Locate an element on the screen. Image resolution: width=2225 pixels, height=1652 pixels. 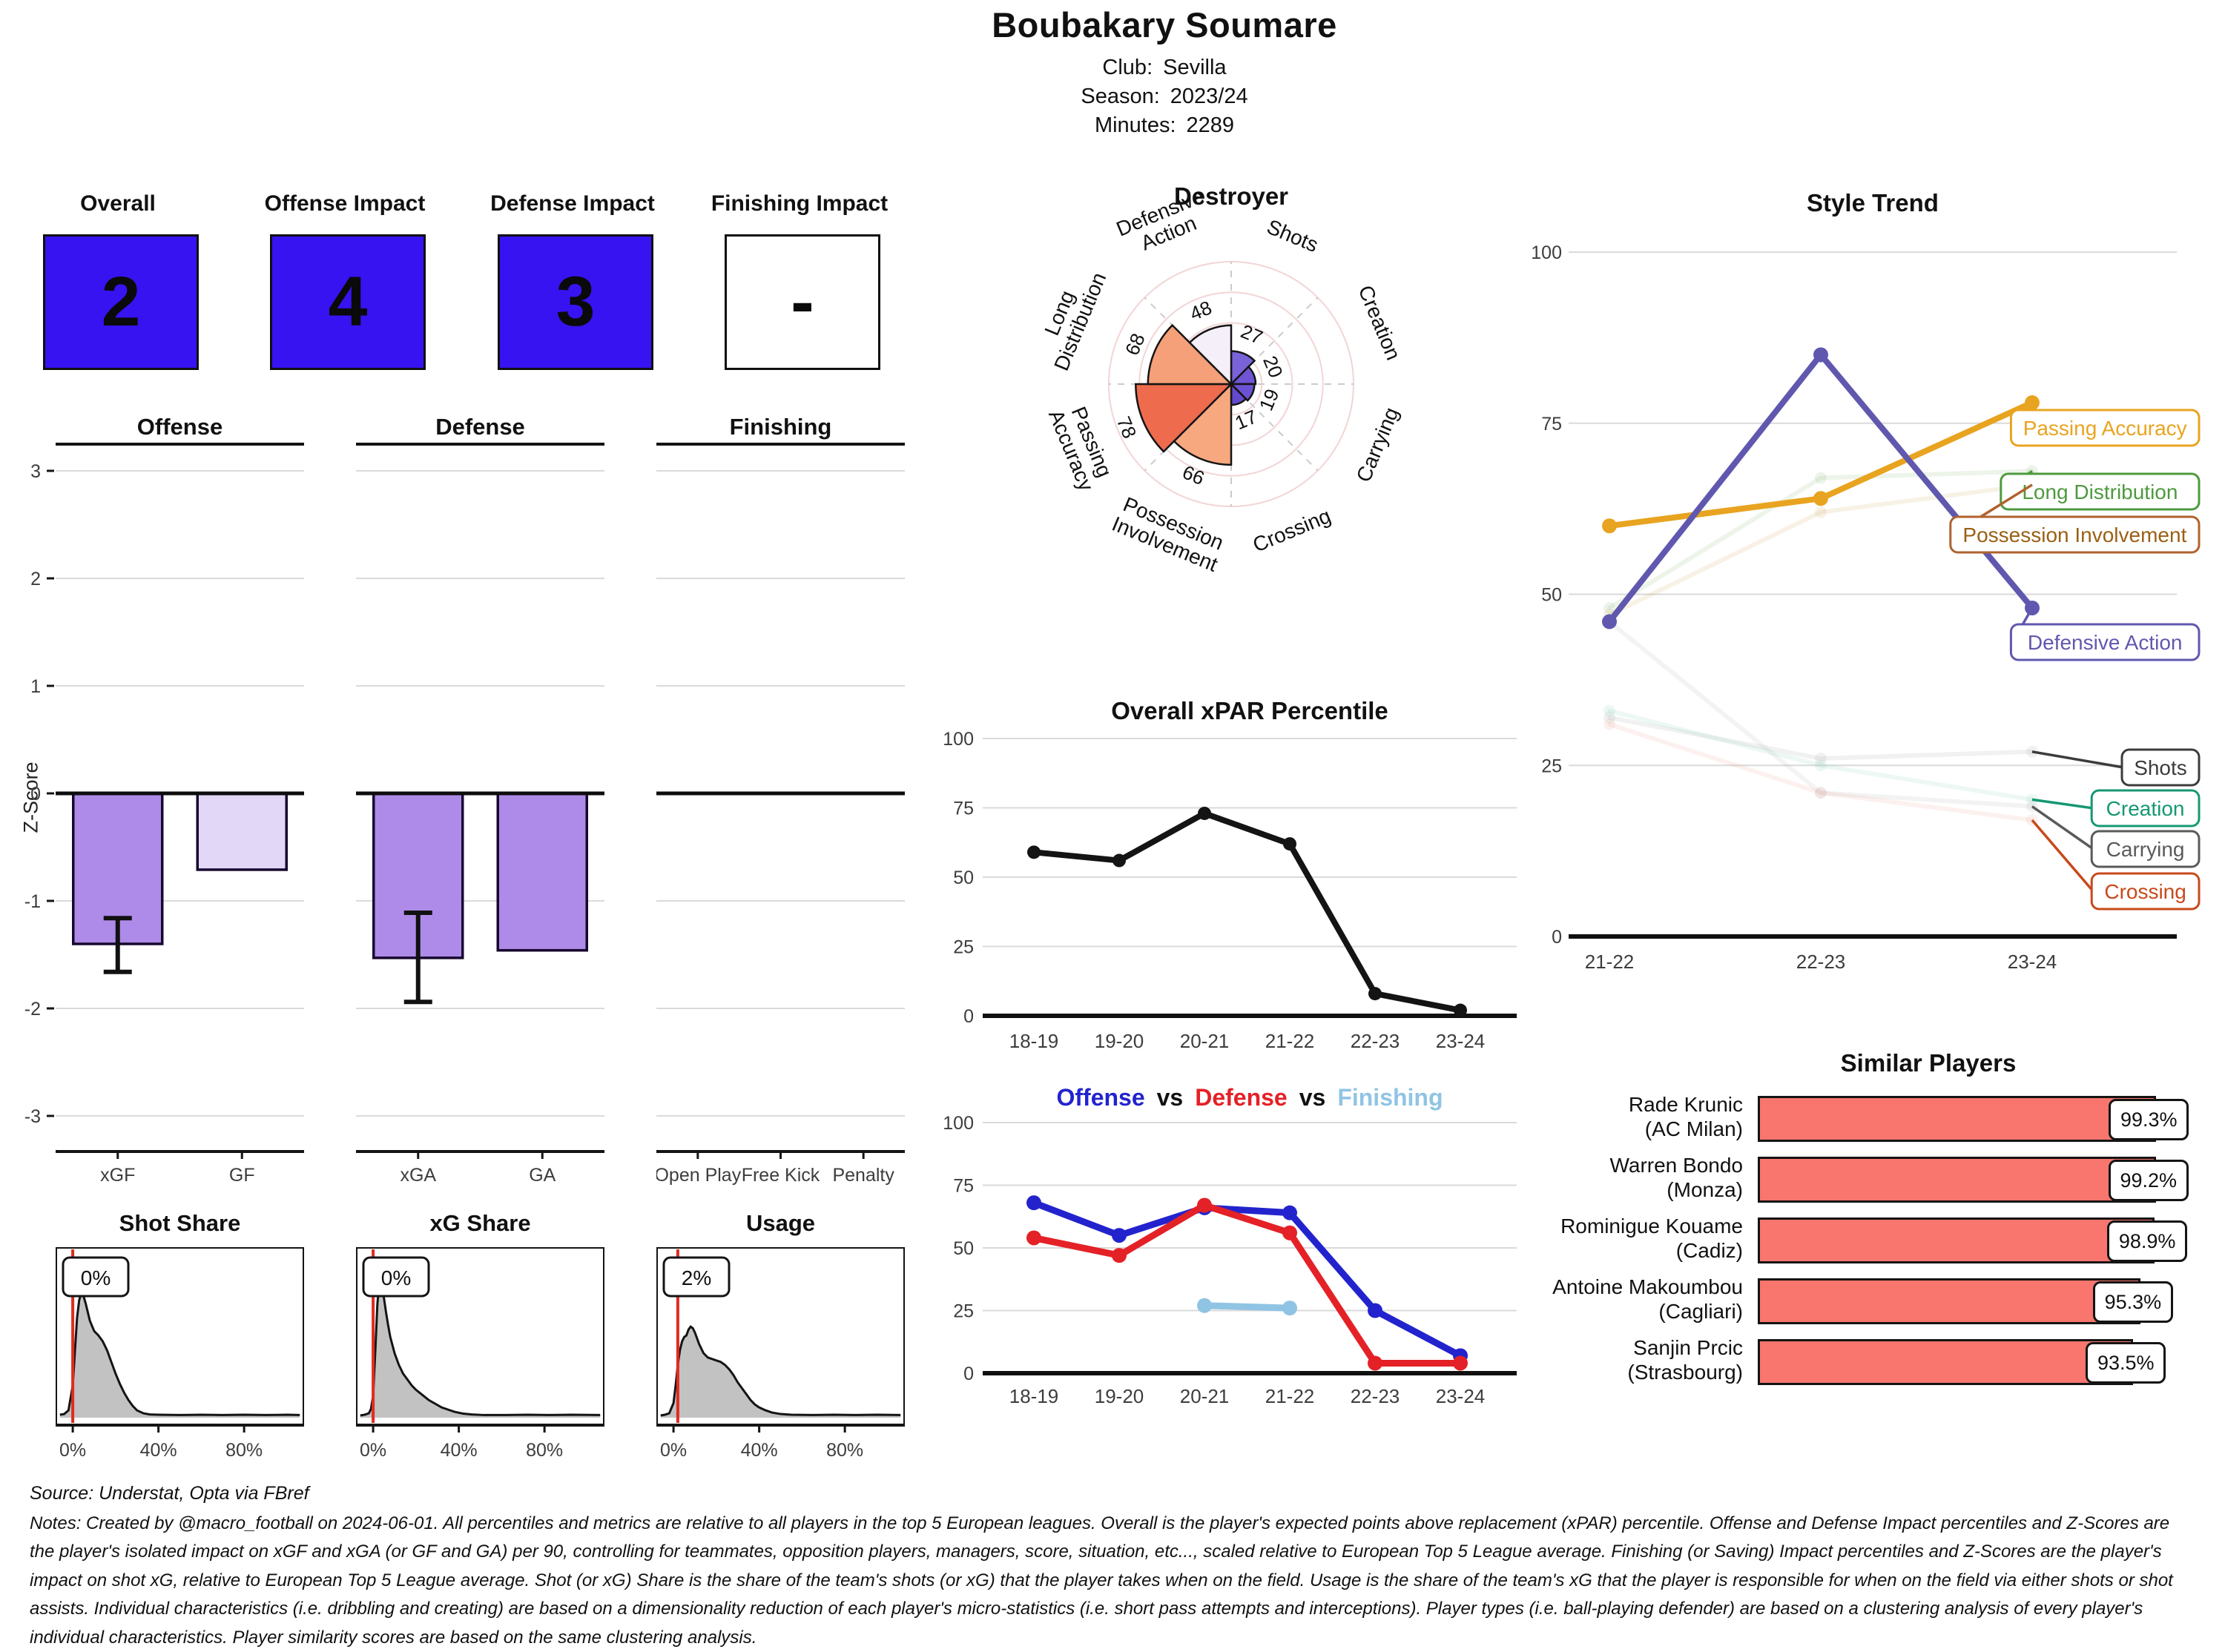
player-name: Rade Krunic (AC Milan) is located at coordinates (1631, 1116).